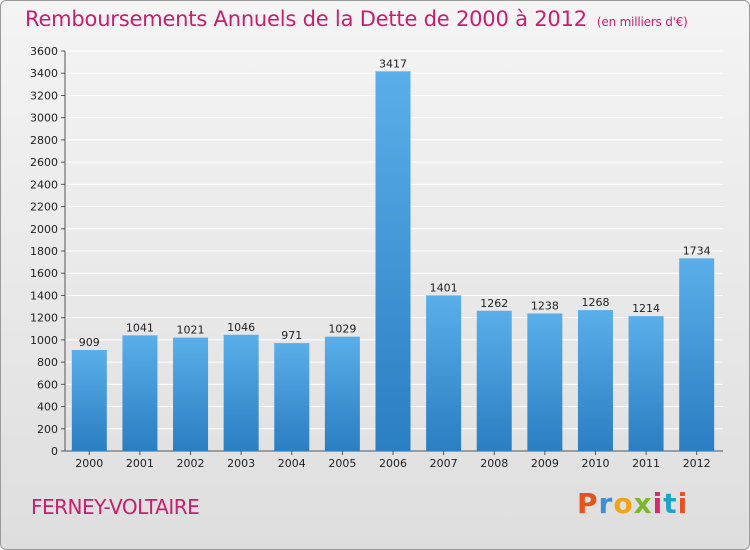 The height and width of the screenshot is (550, 750). What do you see at coordinates (140, 463) in the screenshot?
I see `x-tick-label: 2001` at bounding box center [140, 463].